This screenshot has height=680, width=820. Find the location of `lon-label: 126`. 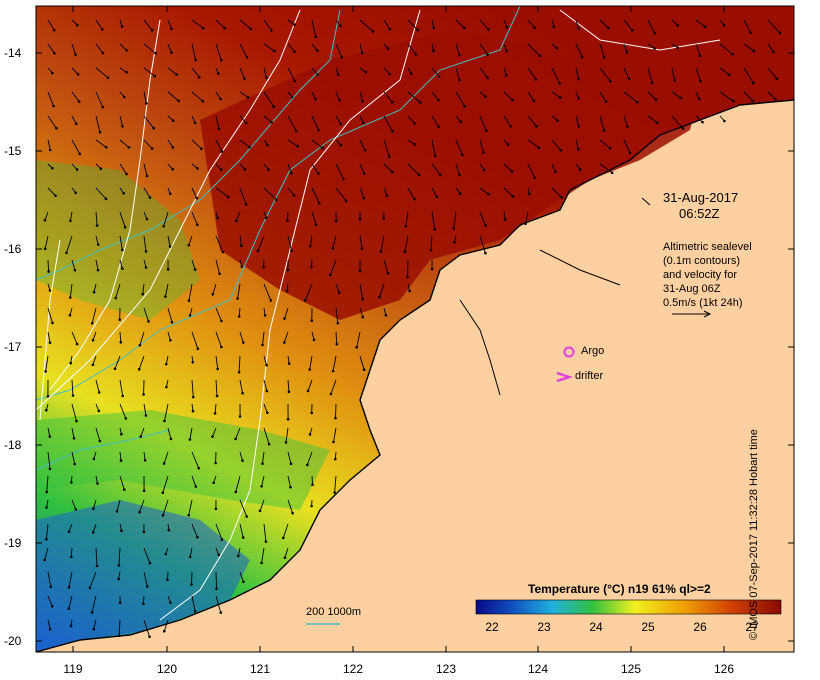

lon-label: 126 is located at coordinates (724, 669).